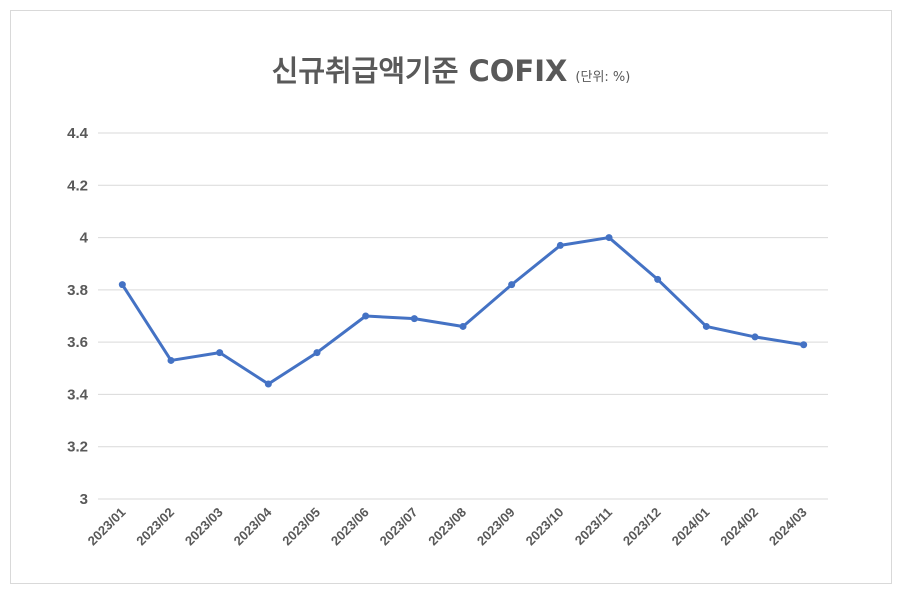  Describe the element at coordinates (602, 77) in the screenshot. I see `chart-unit: (단위: %)` at that location.